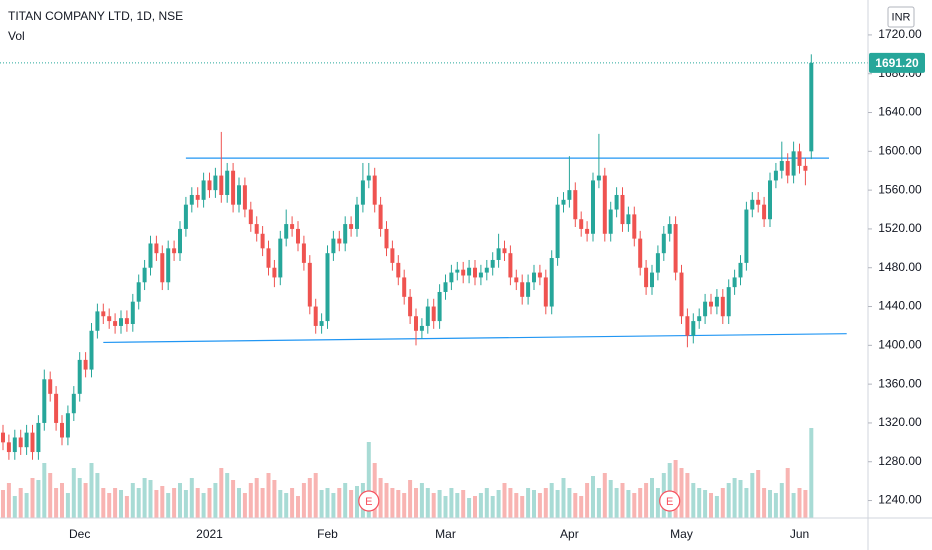 Image resolution: width=932 pixels, height=550 pixels. I want to click on x-tick-label: Dec, so click(79, 534).